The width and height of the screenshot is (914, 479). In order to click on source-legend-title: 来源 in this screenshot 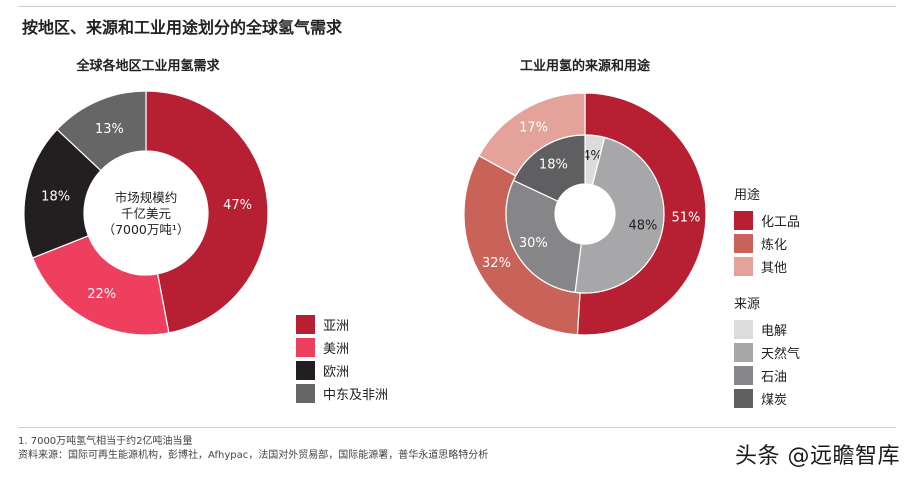, I will do `click(747, 304)`.